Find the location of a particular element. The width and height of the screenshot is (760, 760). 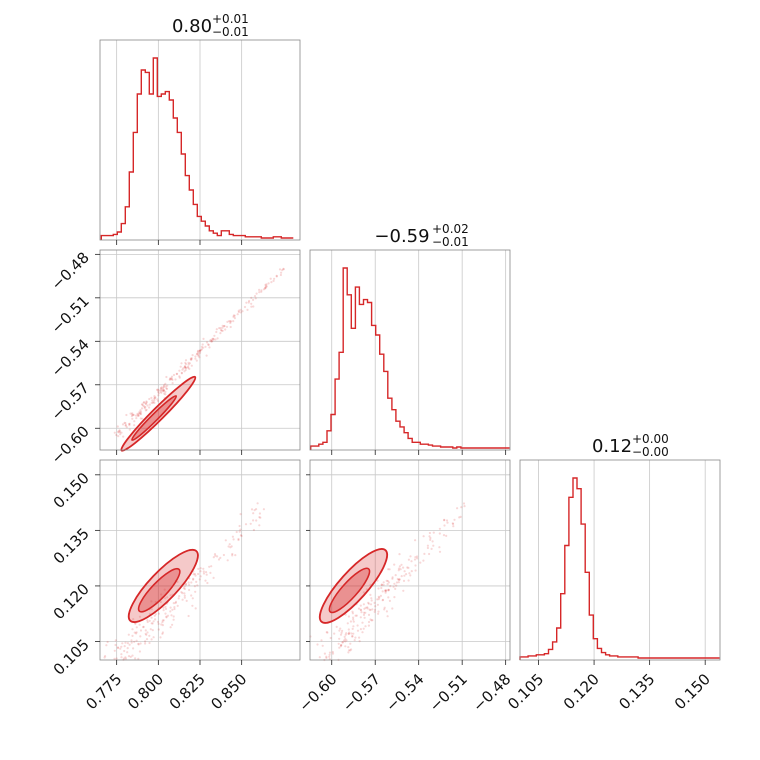

pair-0-contour-inner is located at coordinates (154, 418).